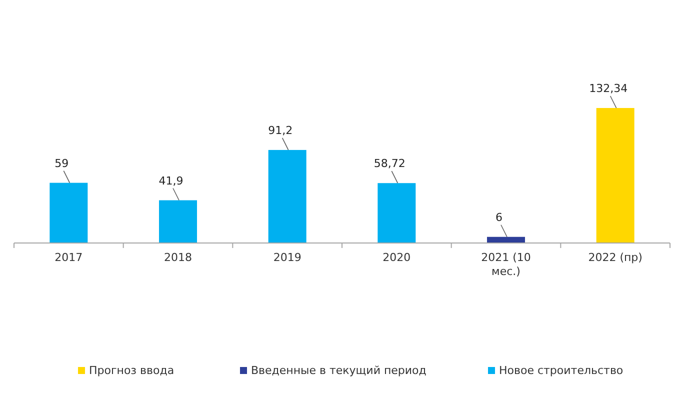  I want to click on x-tick-label: 2017, so click(68, 257).